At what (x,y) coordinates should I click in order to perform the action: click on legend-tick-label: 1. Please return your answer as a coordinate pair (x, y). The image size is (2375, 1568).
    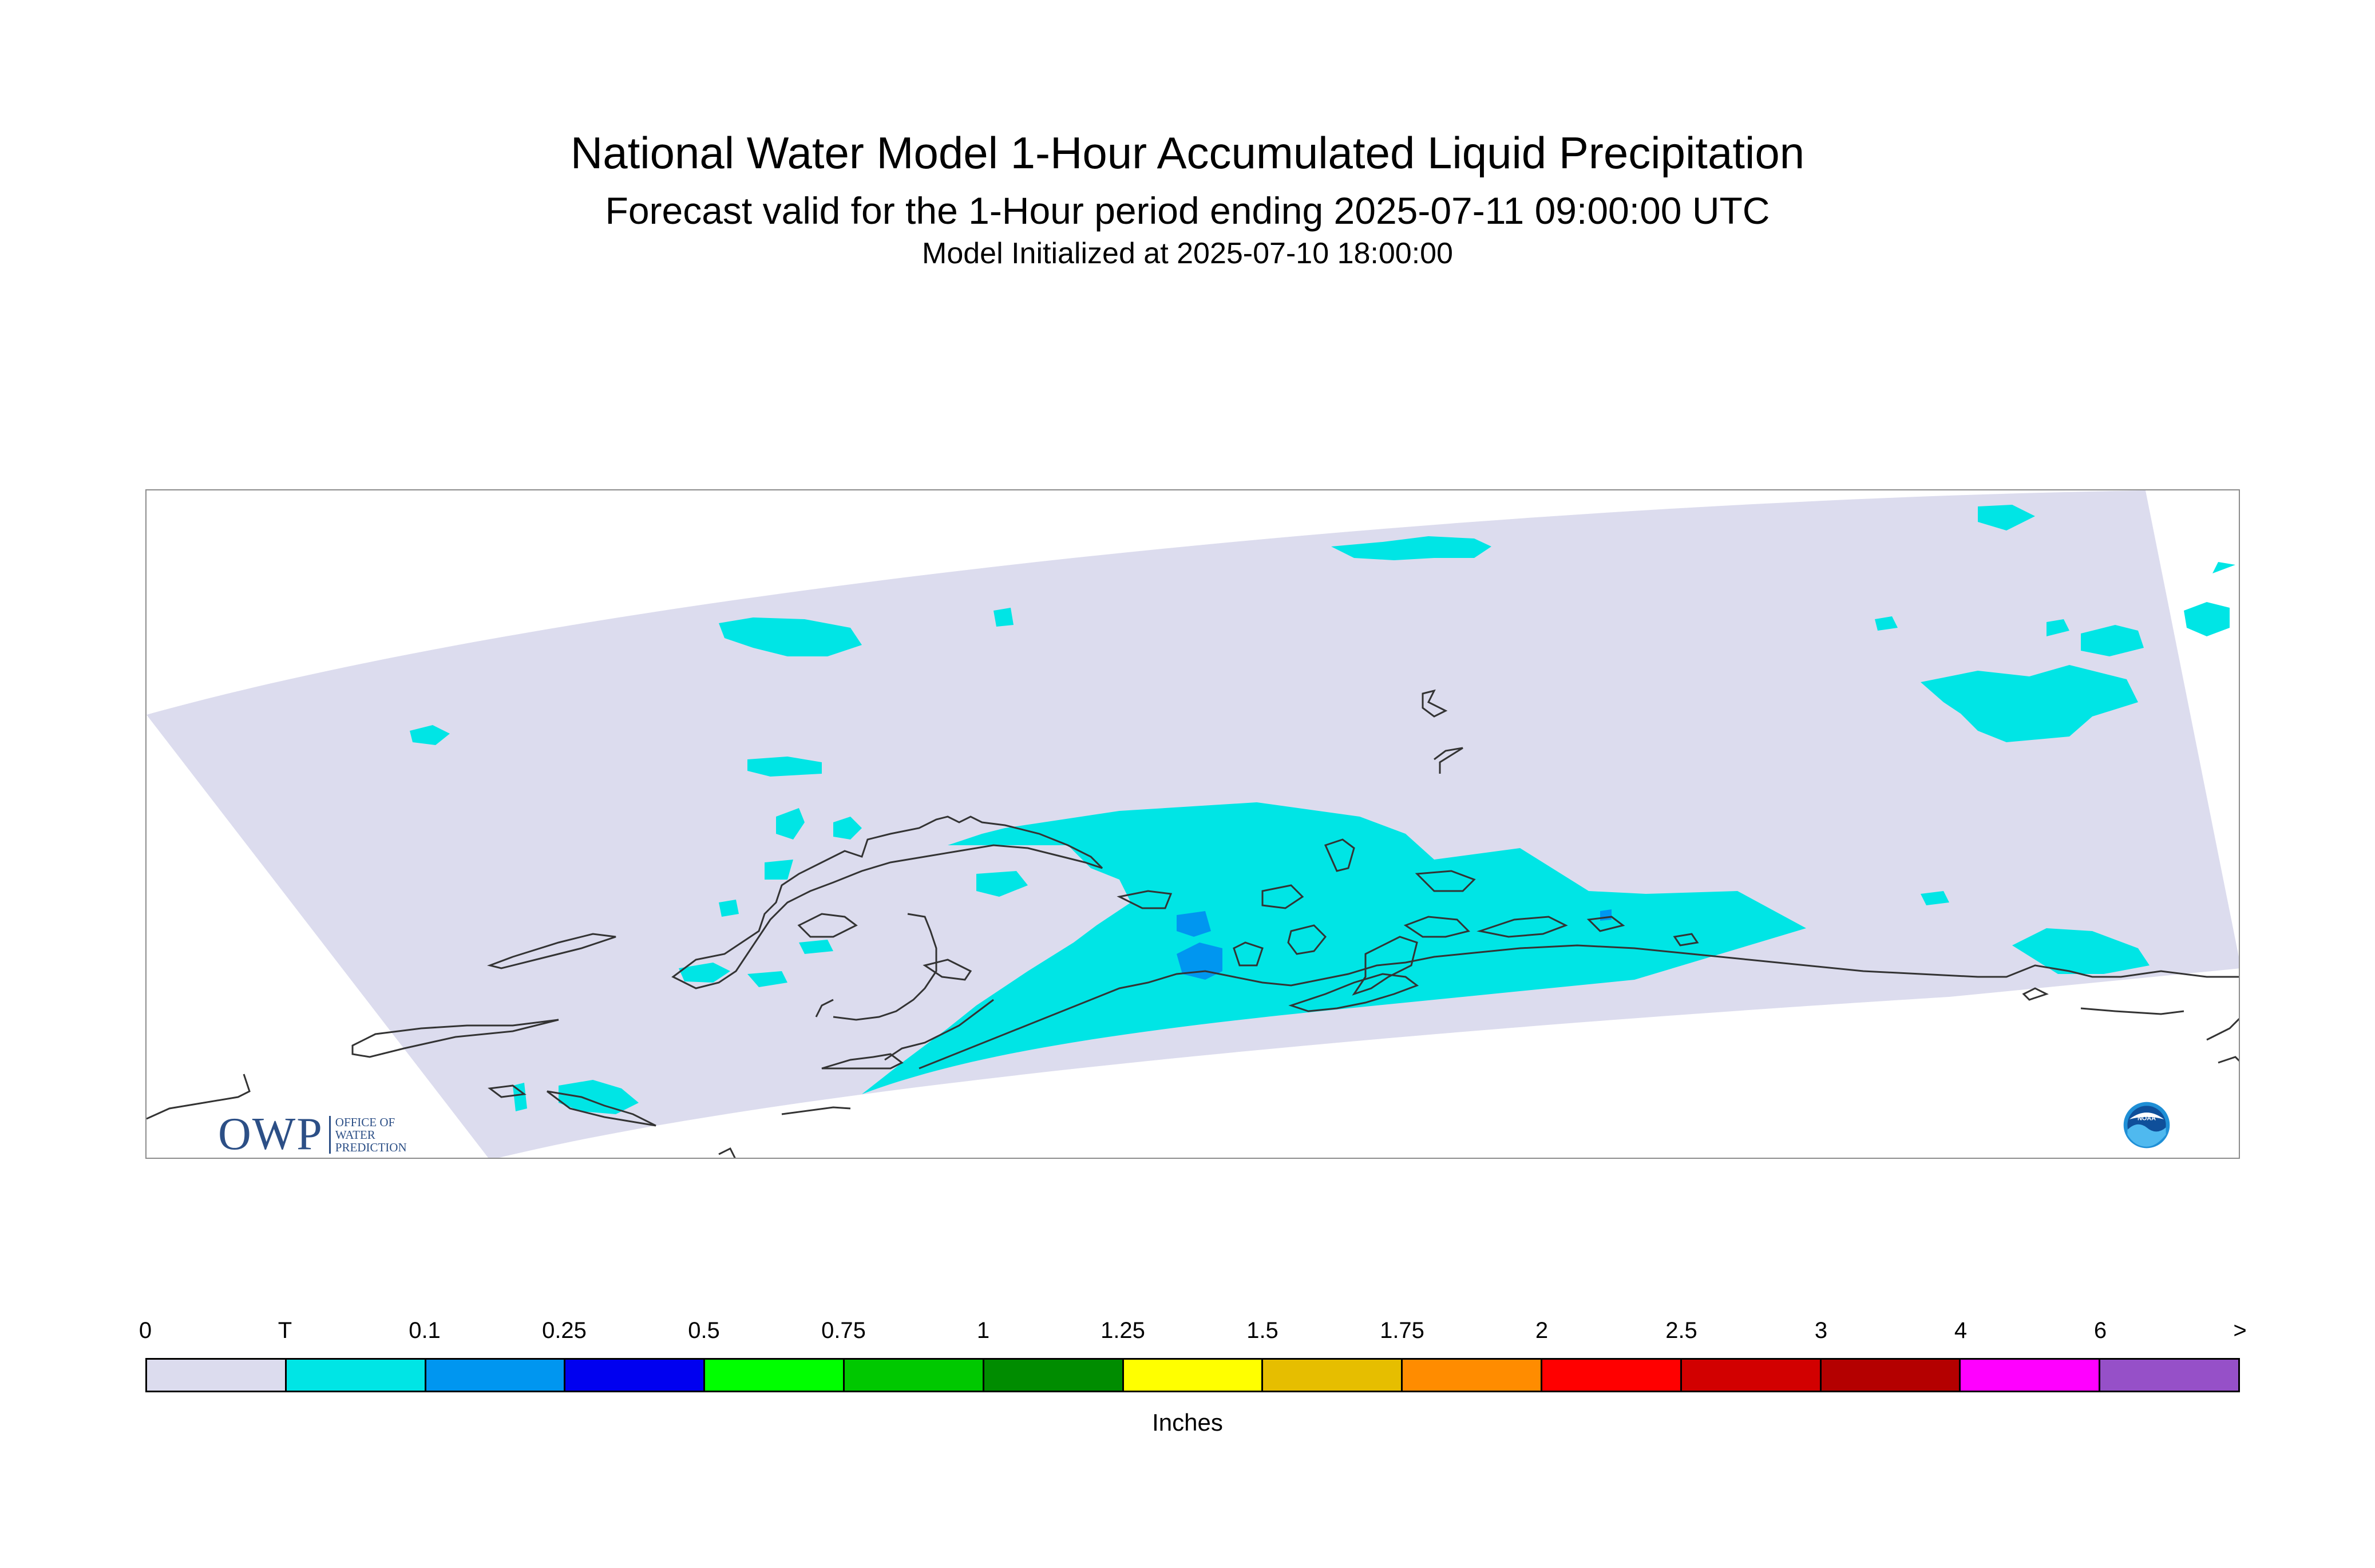
    Looking at the image, I should click on (983, 1330).